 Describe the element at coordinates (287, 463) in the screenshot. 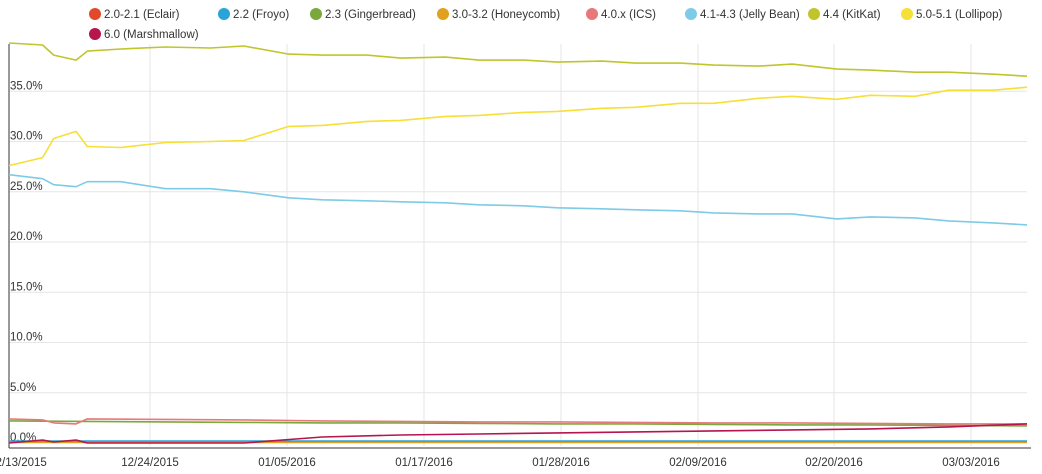

I see `x-tick-label: 01/05/2016` at that location.